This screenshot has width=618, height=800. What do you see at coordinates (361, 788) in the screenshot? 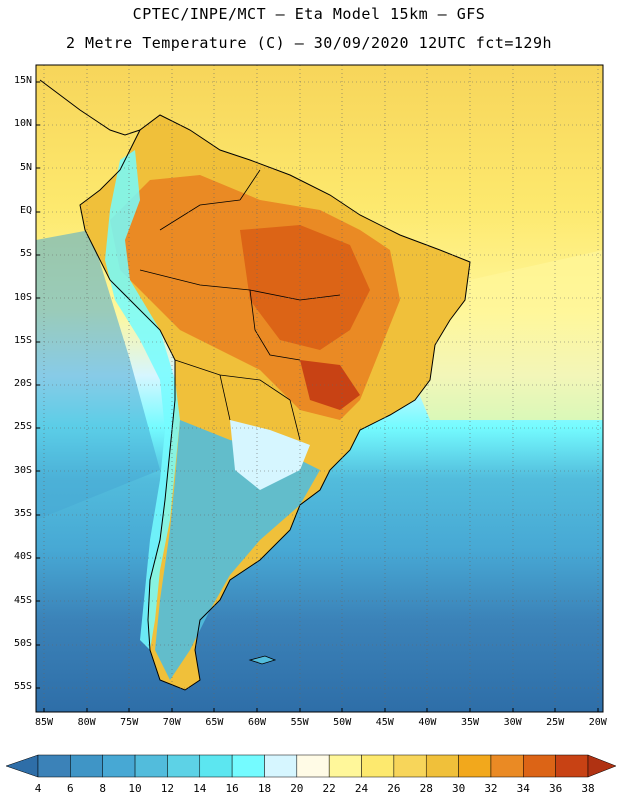
I see `colorbar-label: 24` at bounding box center [361, 788].